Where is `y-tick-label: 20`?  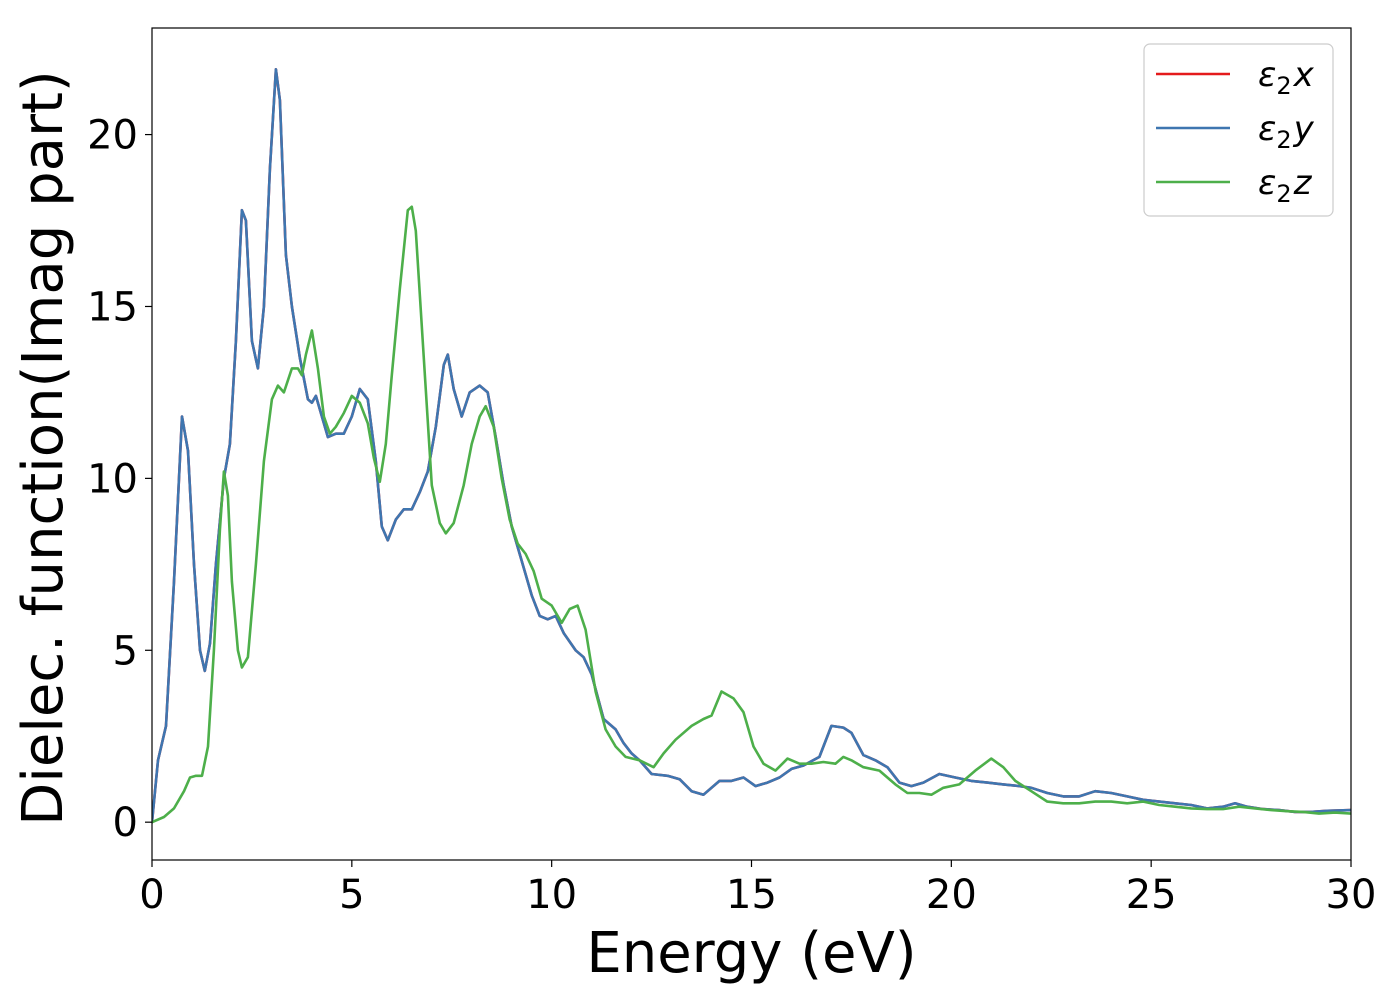 y-tick-label: 20 is located at coordinates (112, 136).